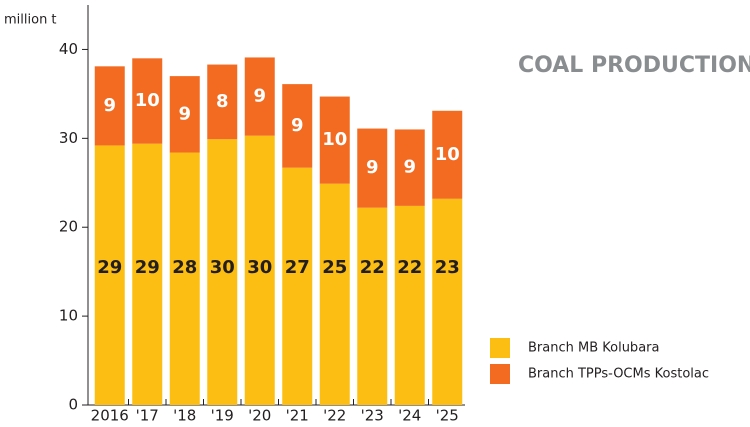 The image size is (750, 427). Describe the element at coordinates (334, 267) in the screenshot. I see `bar-value-label: 25` at that location.